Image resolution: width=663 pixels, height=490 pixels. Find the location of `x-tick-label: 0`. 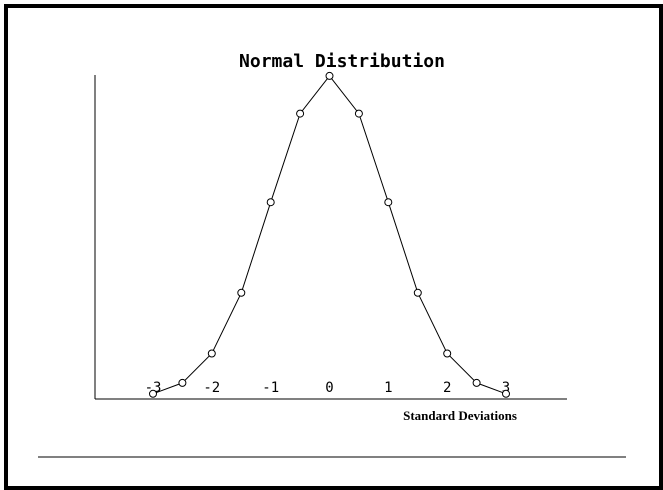

x-tick-label: 0 is located at coordinates (329, 388).